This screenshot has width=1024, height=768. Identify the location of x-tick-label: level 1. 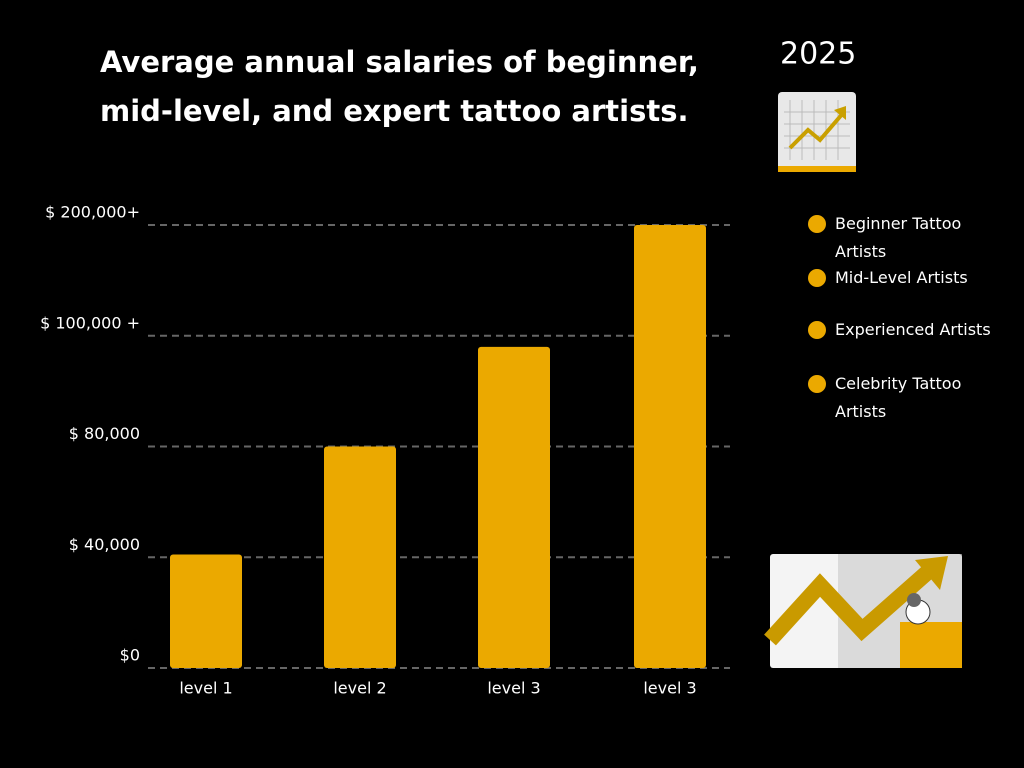
(205, 688).